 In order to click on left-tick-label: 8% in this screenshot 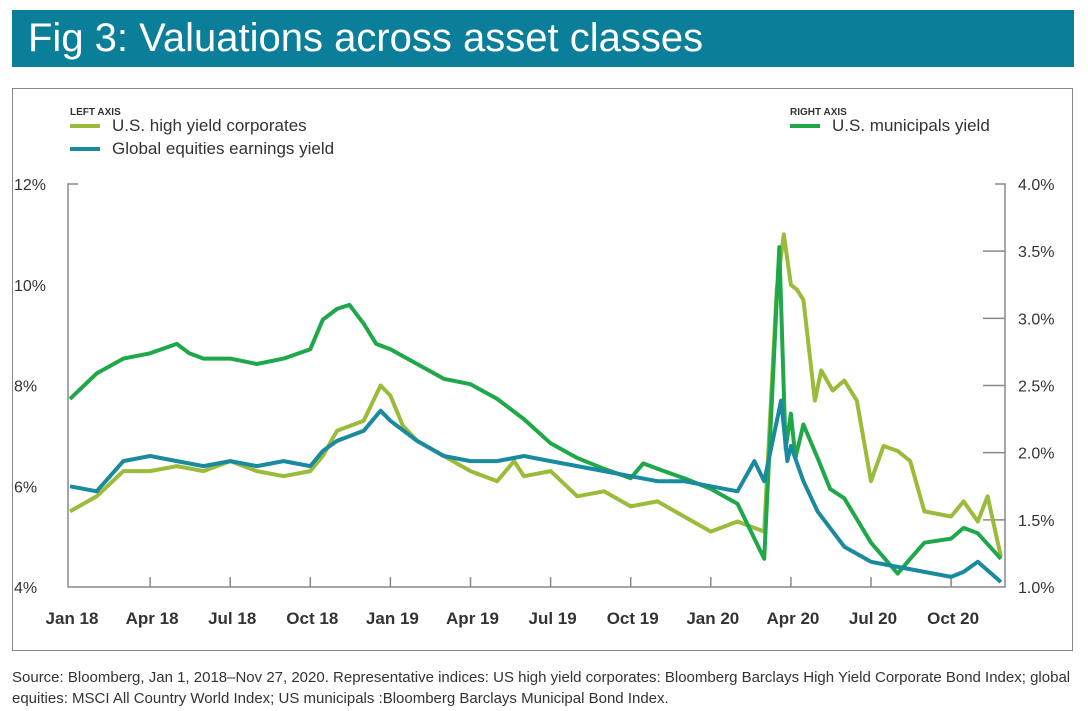, I will do `click(25, 387)`.